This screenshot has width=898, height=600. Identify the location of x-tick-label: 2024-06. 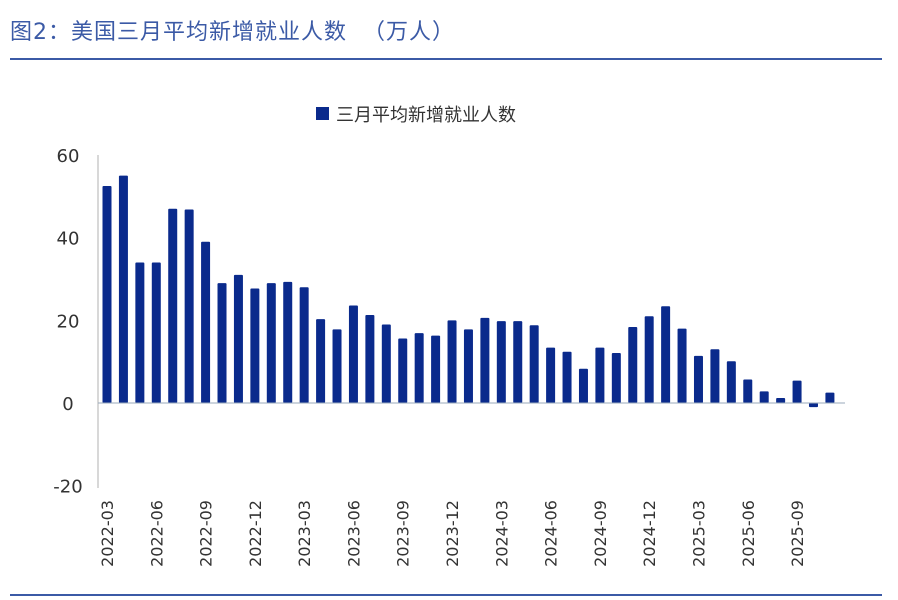
(551, 533).